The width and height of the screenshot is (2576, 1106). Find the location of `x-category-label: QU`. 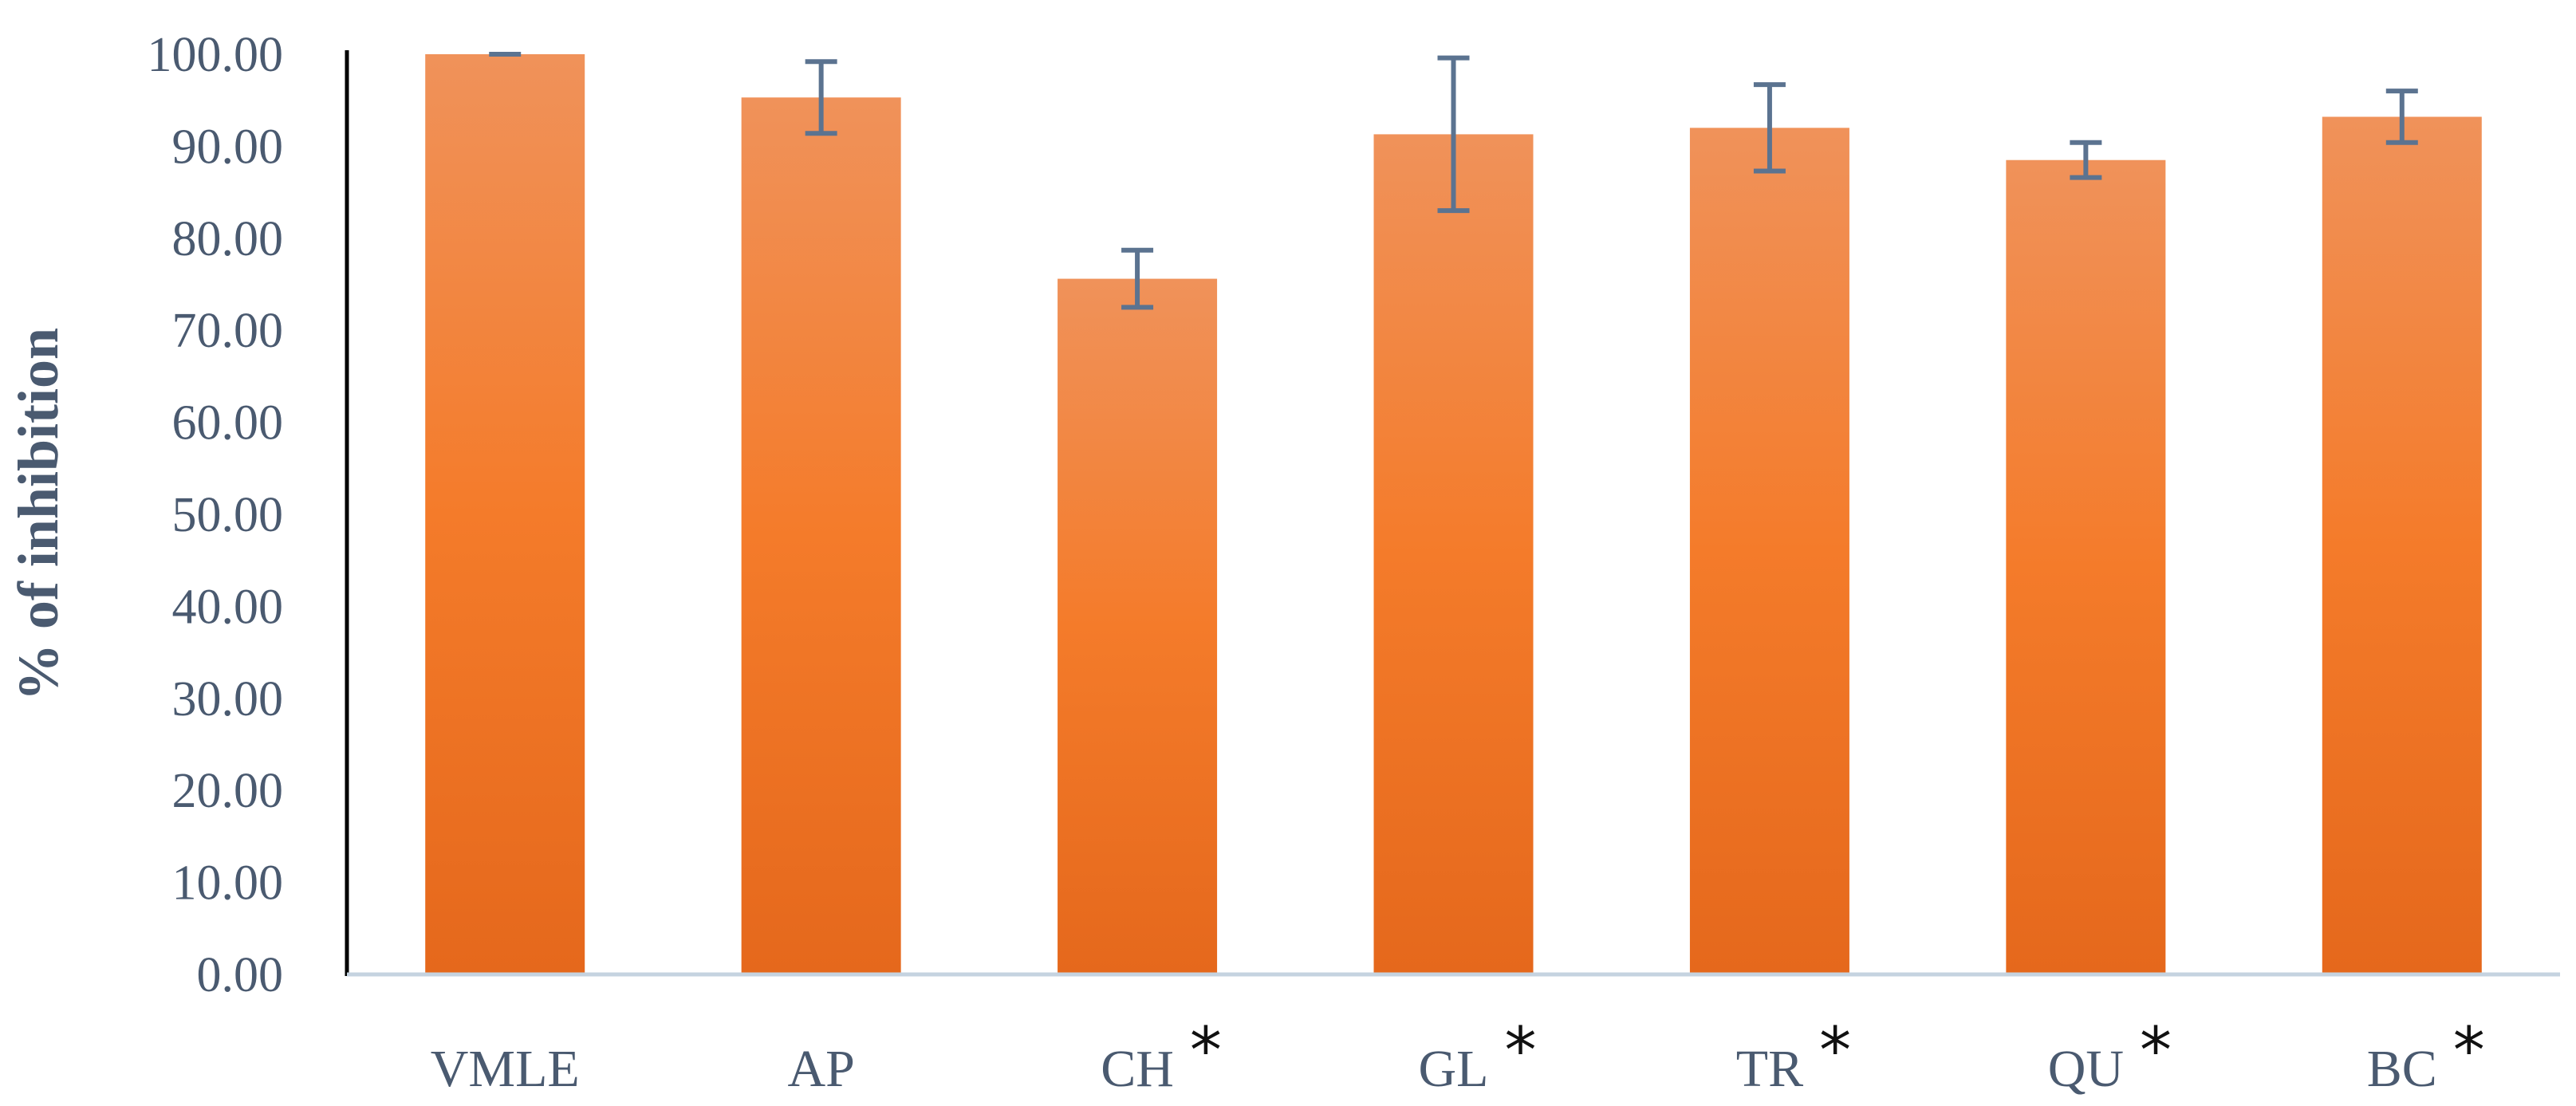

x-category-label: QU is located at coordinates (2086, 1069).